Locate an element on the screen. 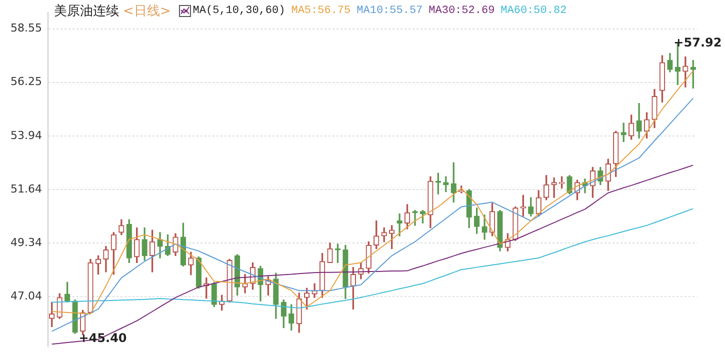 The height and width of the screenshot is (359, 725). y-tick-label: 53.94 is located at coordinates (26, 135).